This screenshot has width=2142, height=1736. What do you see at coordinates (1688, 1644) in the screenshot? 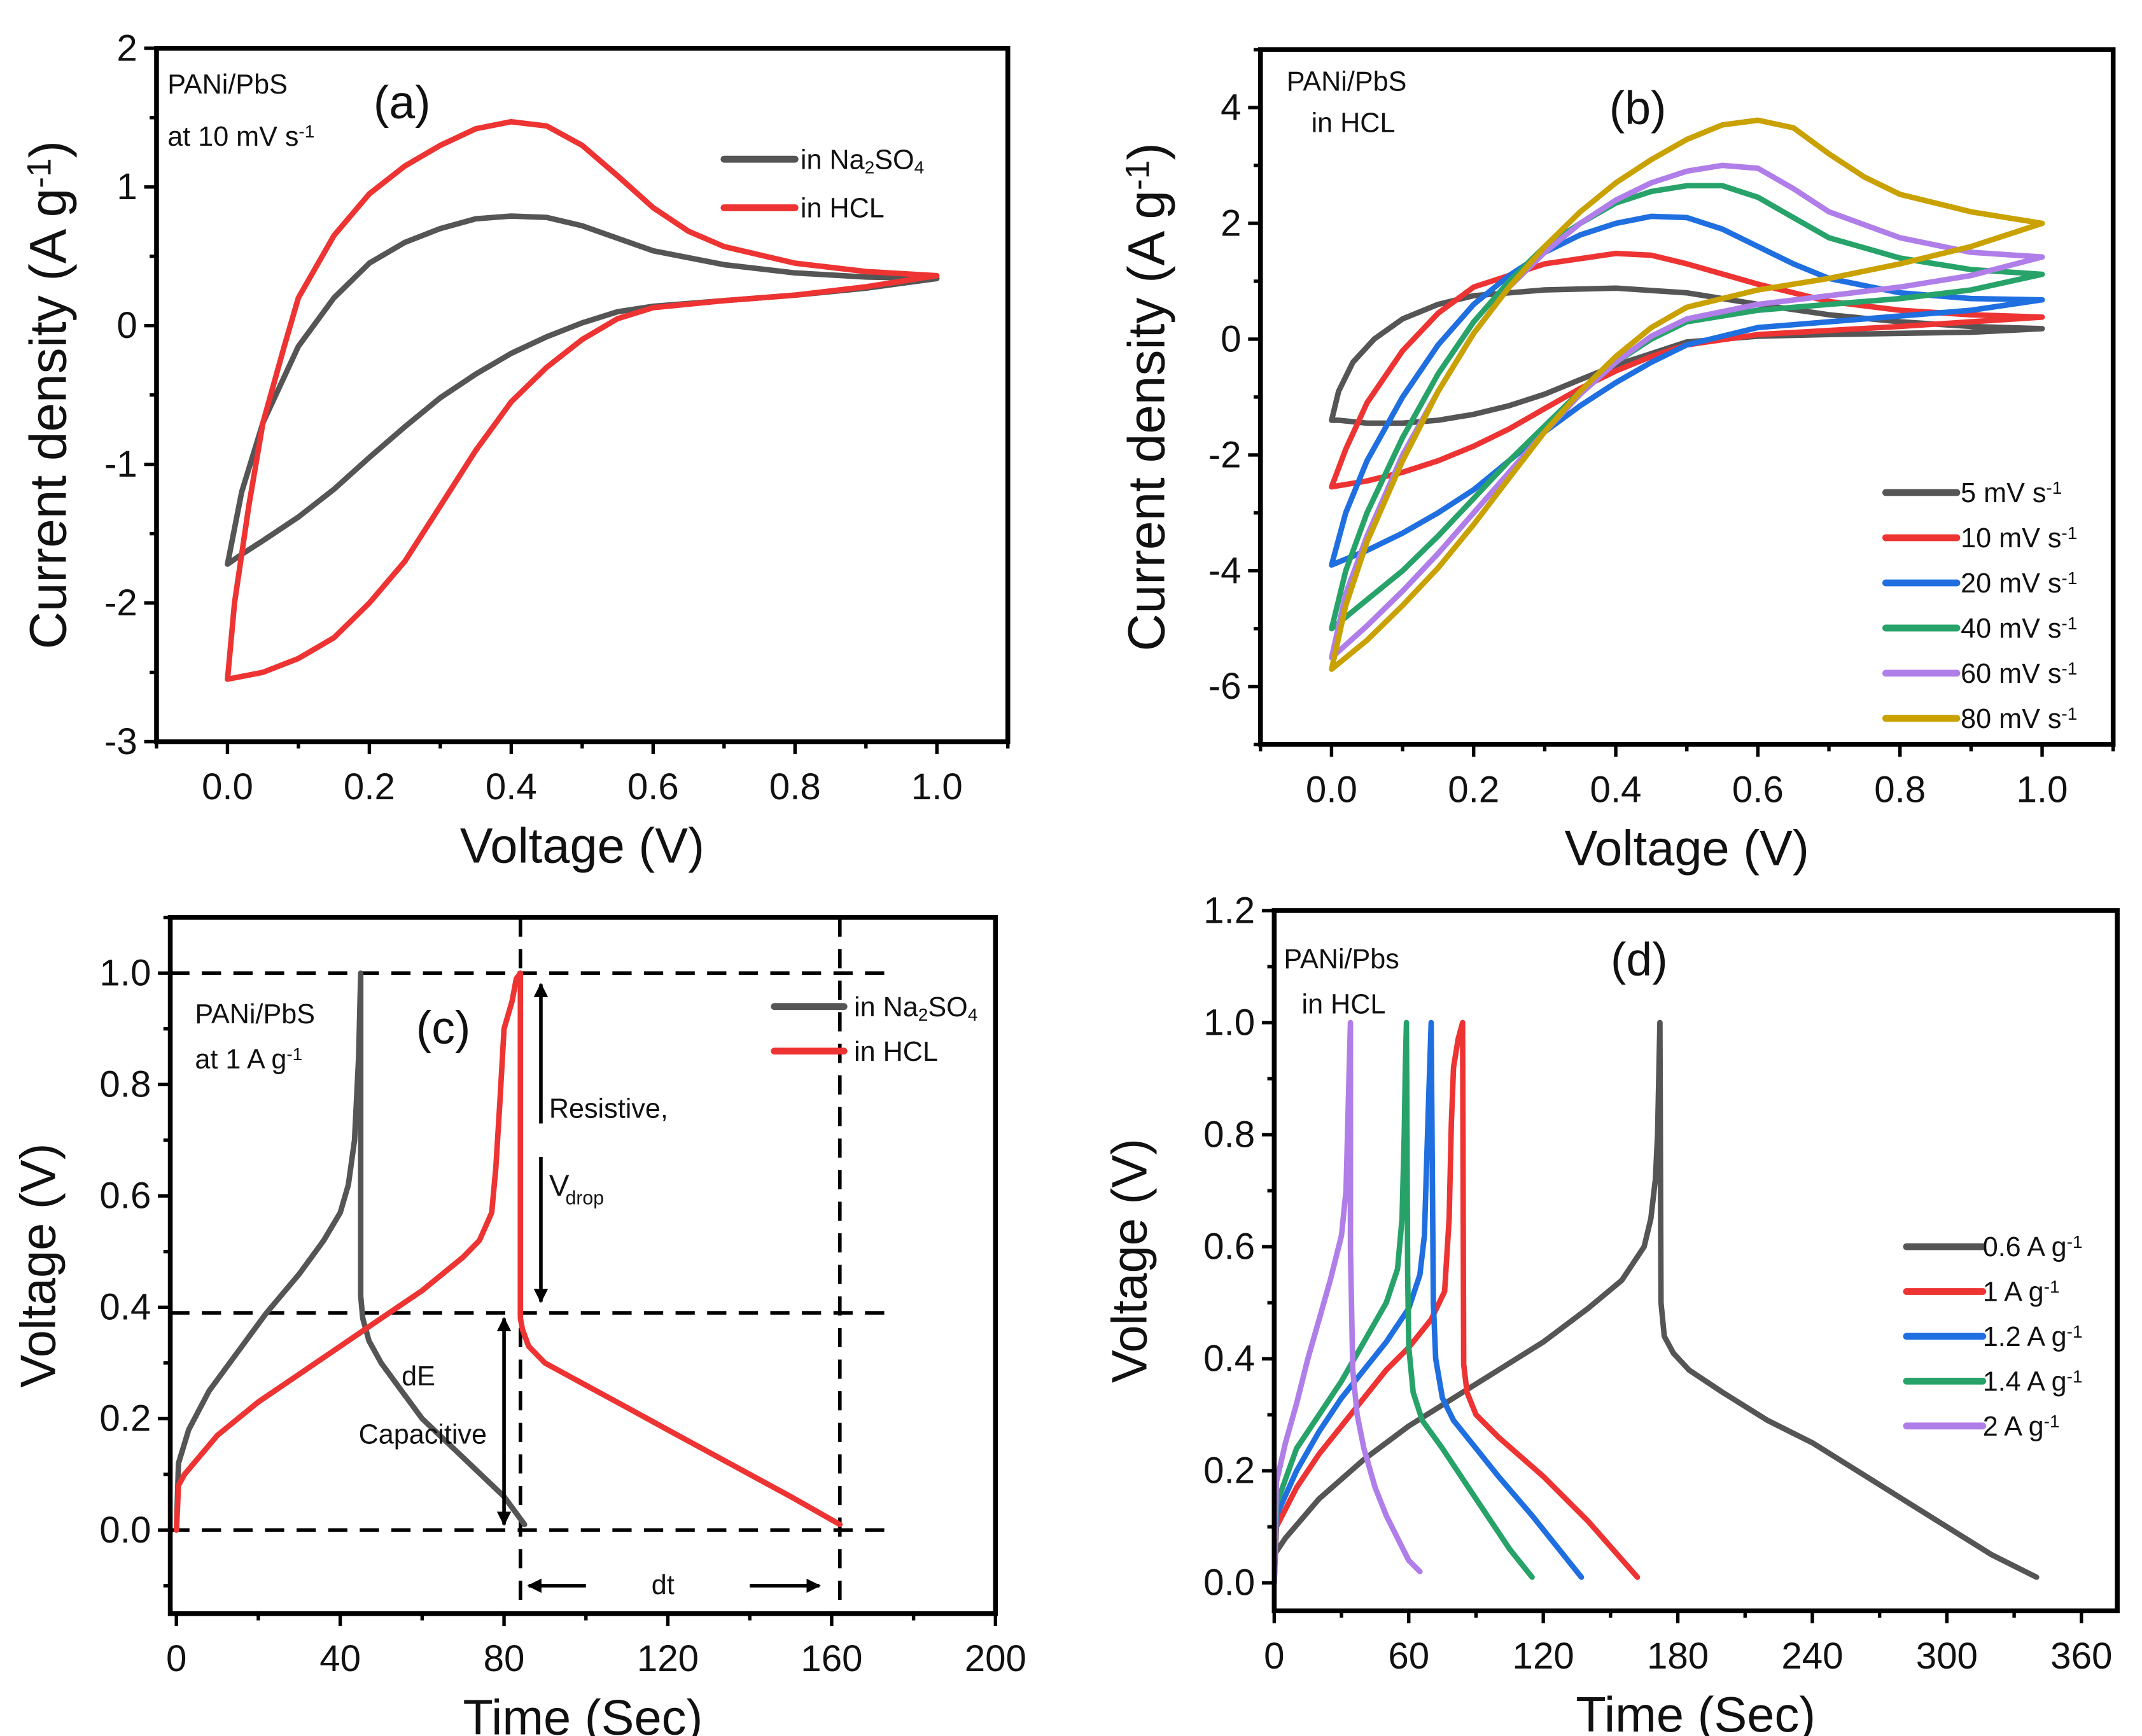
I see `x-axis: 0 60 120 180 240 300 360` at bounding box center [1688, 1644].